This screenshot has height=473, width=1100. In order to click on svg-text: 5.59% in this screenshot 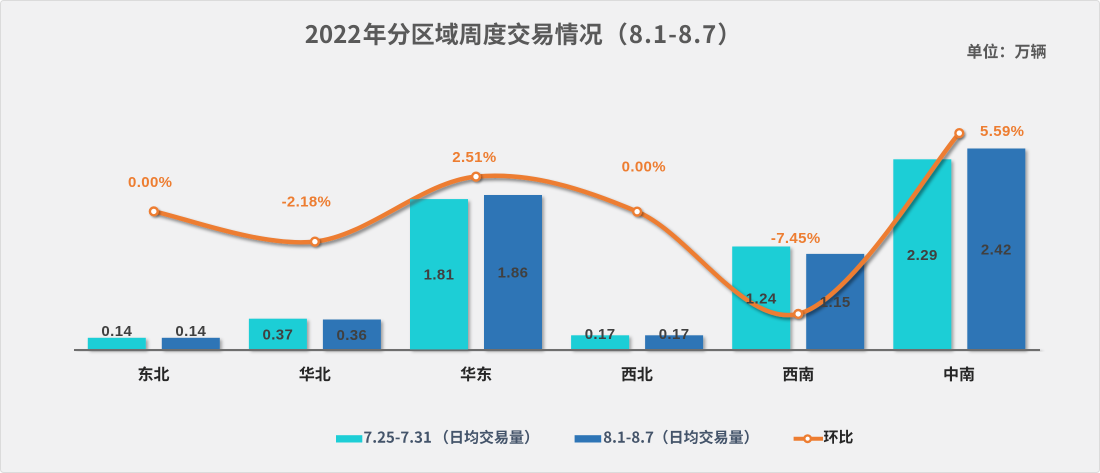, I will do `click(1002, 131)`.